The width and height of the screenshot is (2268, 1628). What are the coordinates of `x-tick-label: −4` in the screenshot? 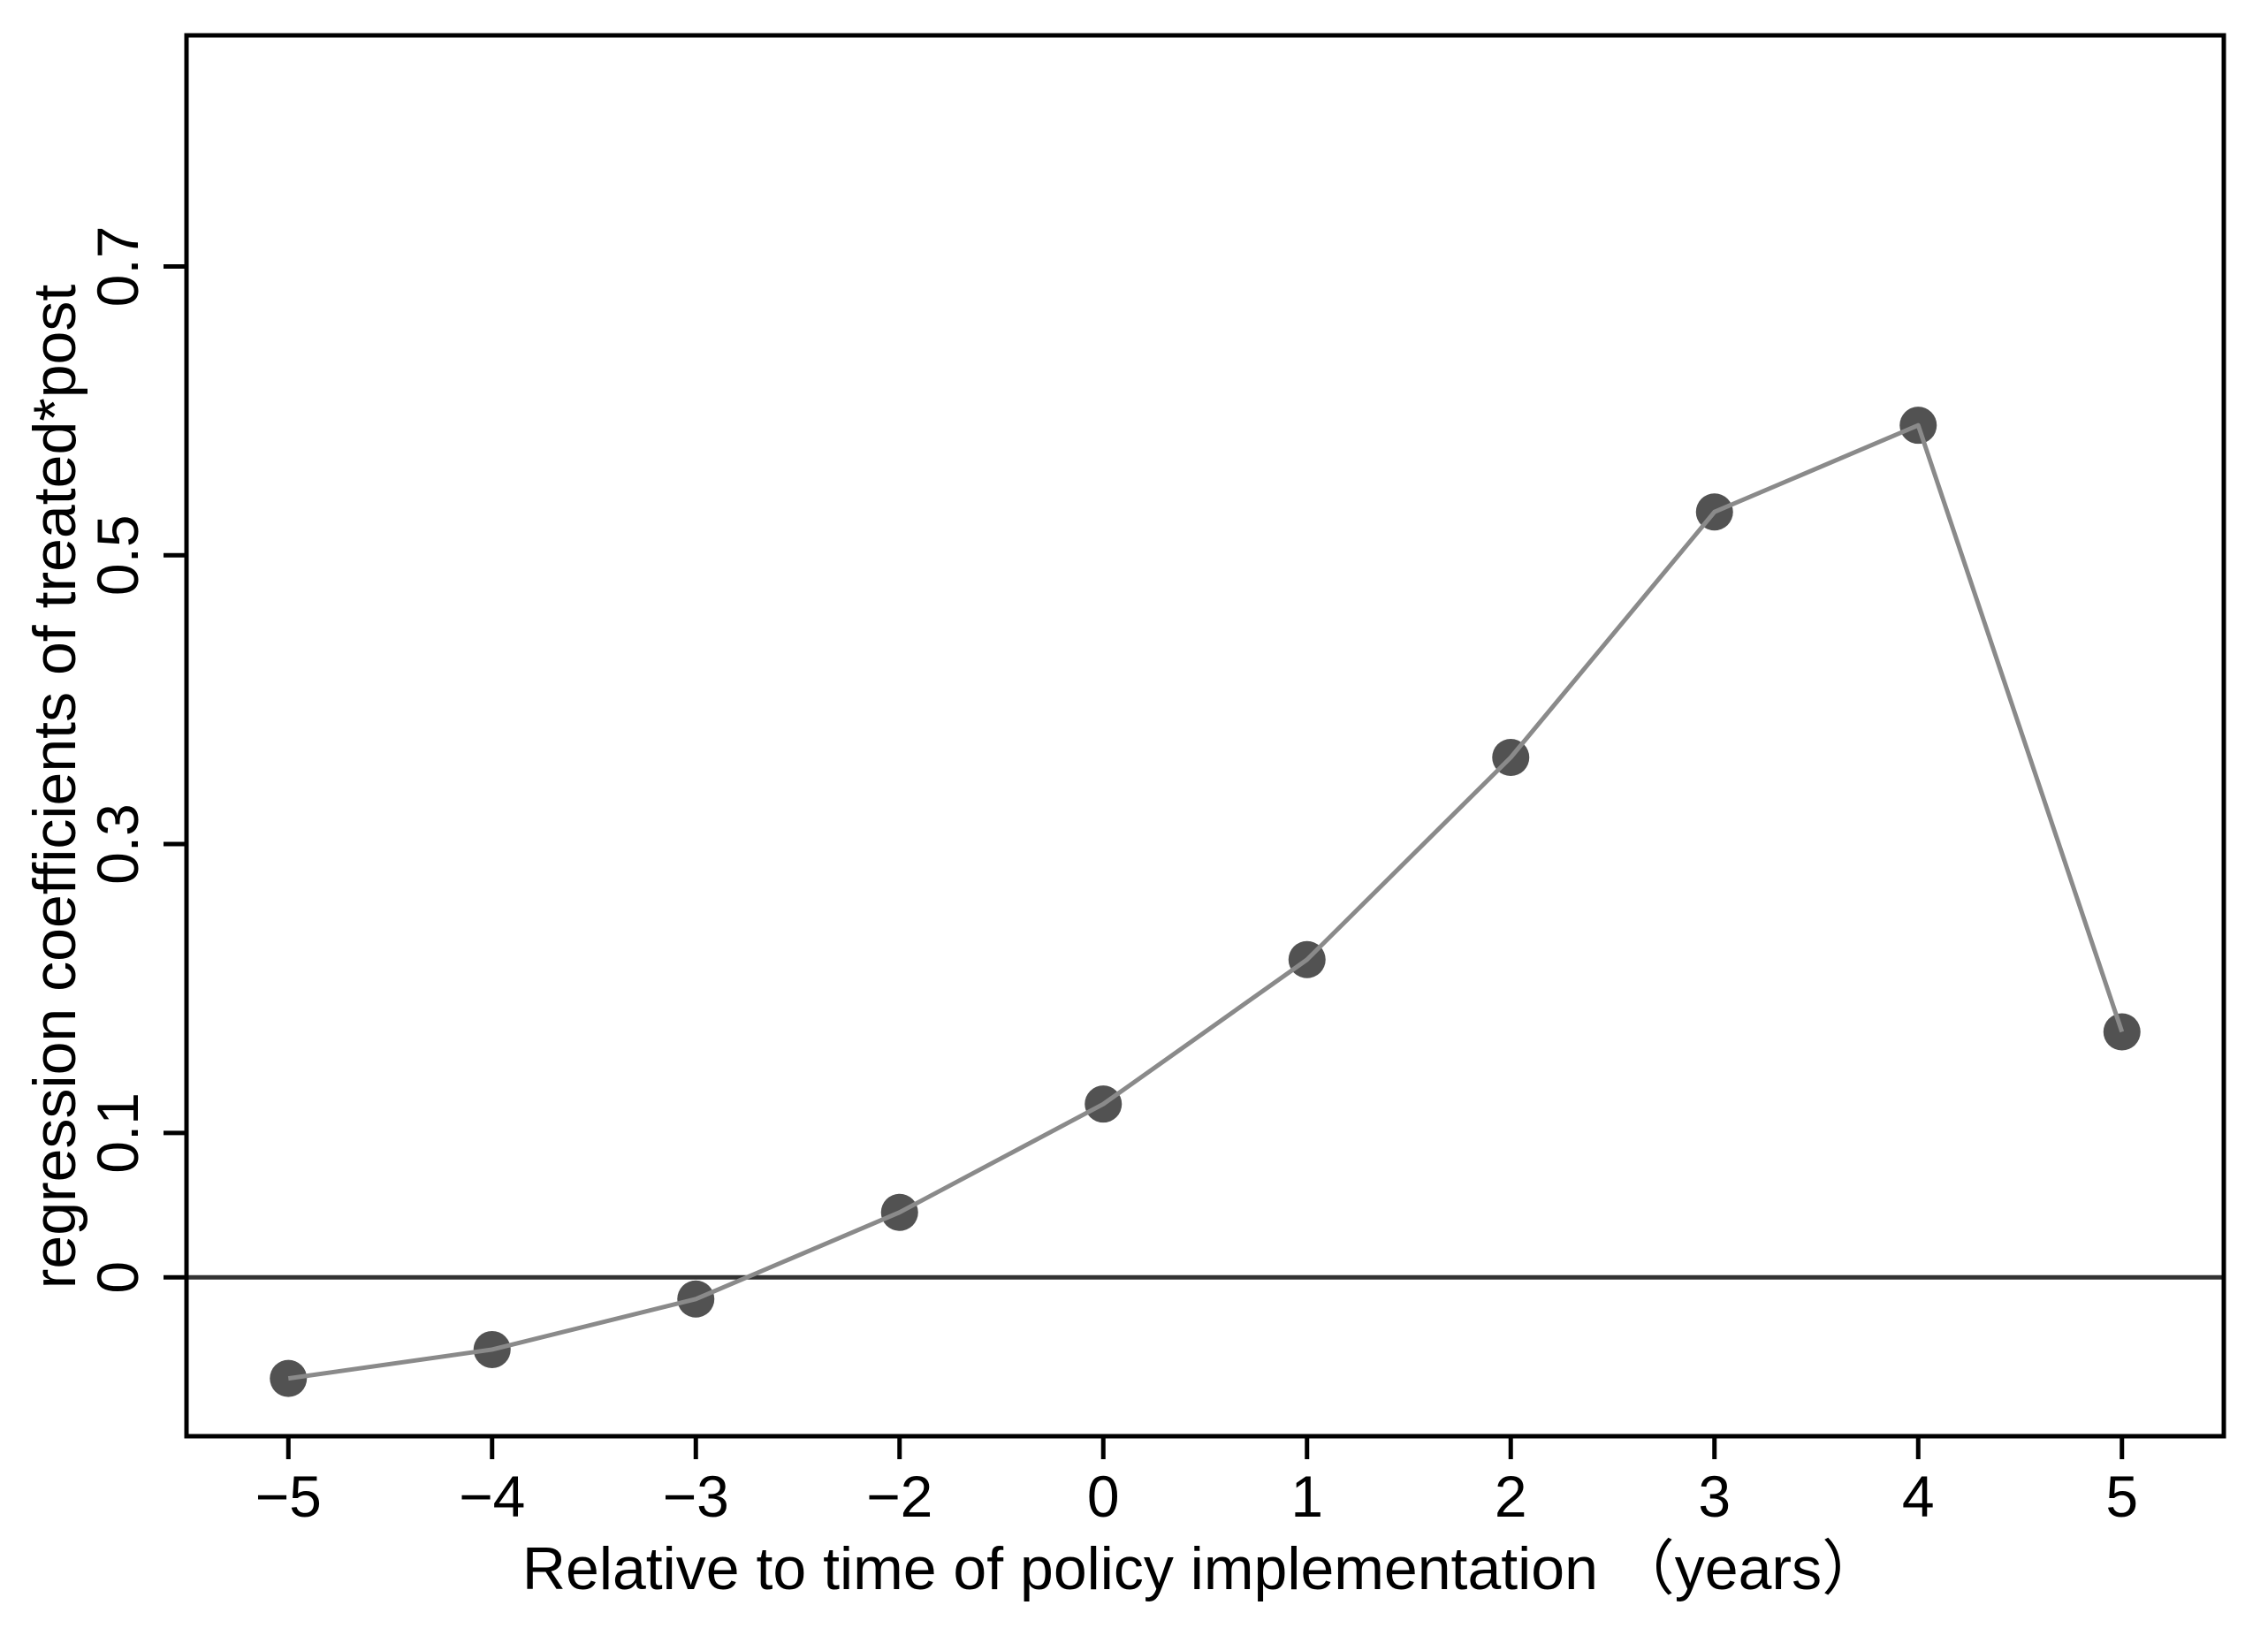 It's located at (492, 1496).